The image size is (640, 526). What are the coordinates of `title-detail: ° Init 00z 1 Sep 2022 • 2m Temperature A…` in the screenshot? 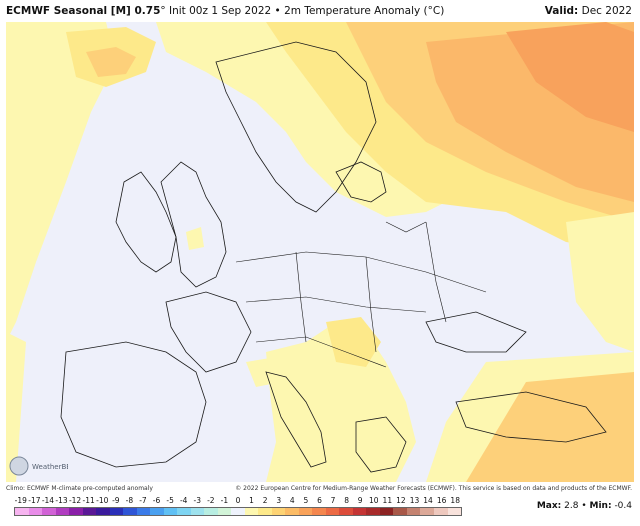 It's located at (302, 11).